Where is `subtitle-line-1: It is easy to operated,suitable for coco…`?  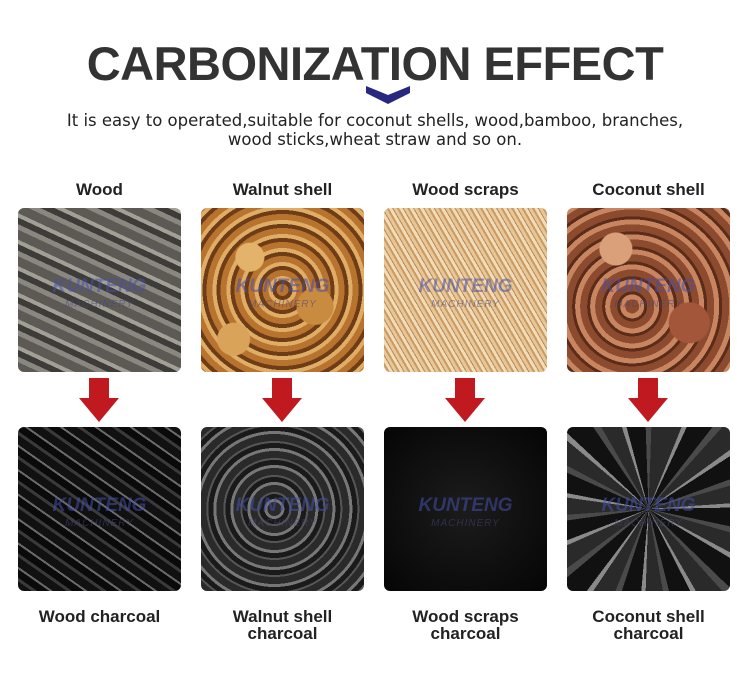
subtitle-line-1: It is easy to operated,suitable for coco… is located at coordinates (375, 120).